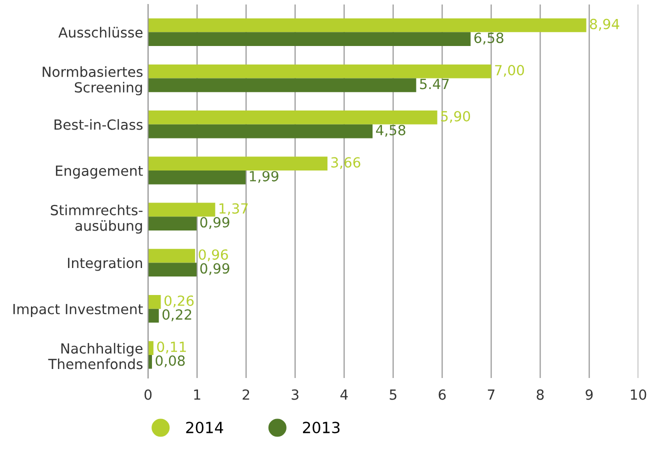 The image size is (658, 450). What do you see at coordinates (105, 264) in the screenshot?
I see `y-tick-label: Integration` at bounding box center [105, 264].